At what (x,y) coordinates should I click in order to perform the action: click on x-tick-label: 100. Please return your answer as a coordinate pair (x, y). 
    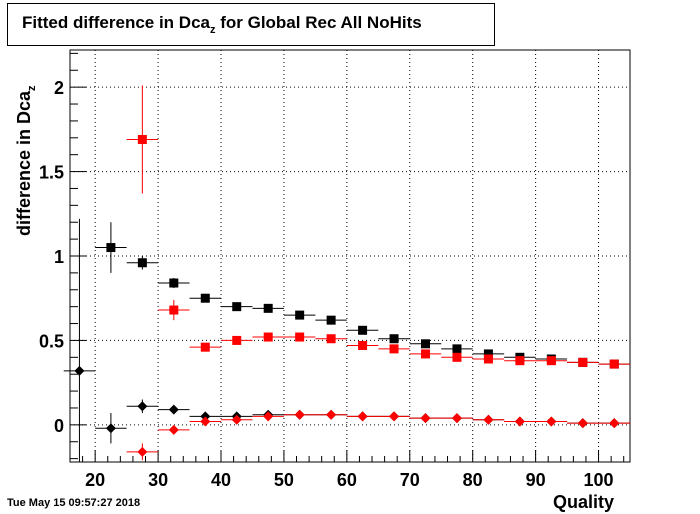
    Looking at the image, I should click on (599, 480).